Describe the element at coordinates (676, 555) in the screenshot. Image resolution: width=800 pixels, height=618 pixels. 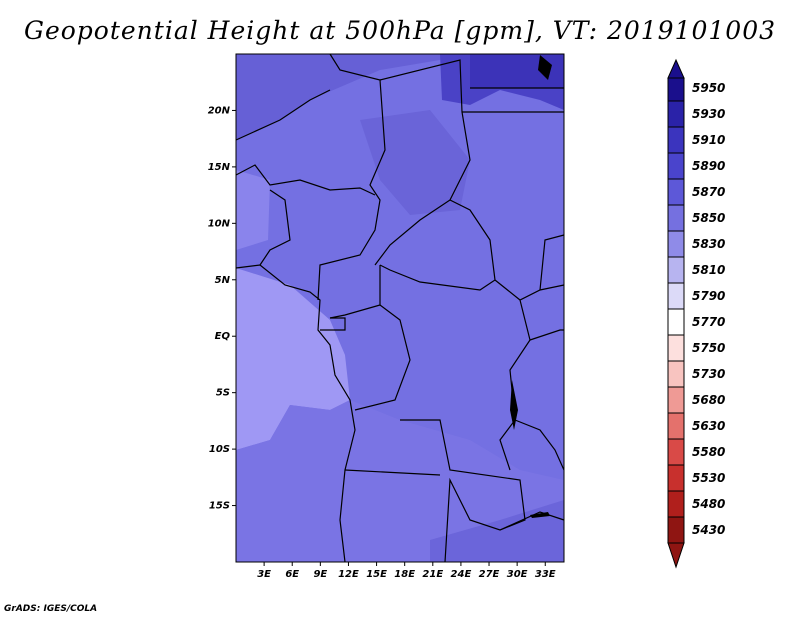
I see `colorbar-bottom-arrow` at that location.